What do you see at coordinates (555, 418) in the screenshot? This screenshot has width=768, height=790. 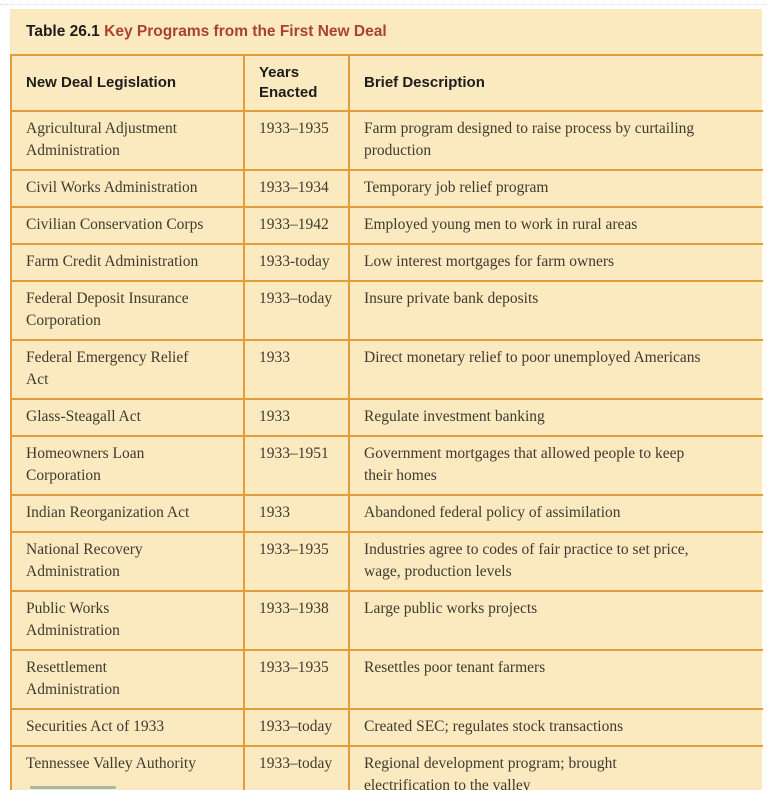 I see `description-cell: Regulate investment banking` at bounding box center [555, 418].